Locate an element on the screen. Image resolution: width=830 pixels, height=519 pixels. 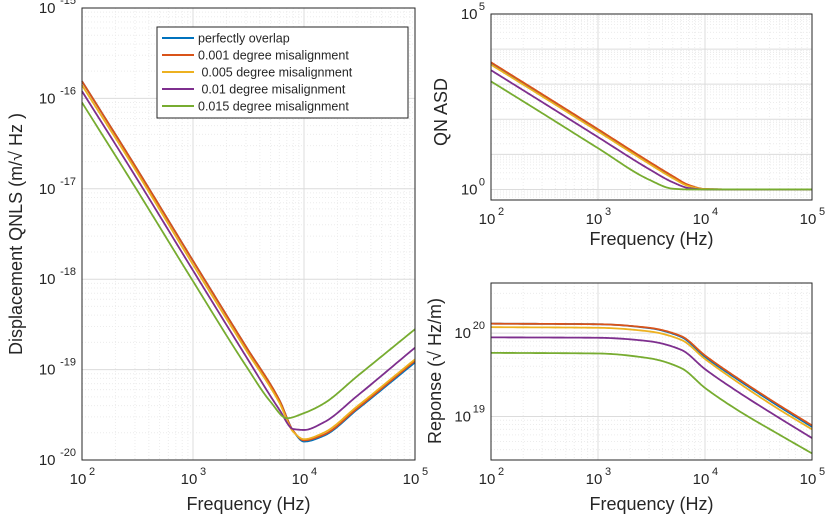
response-y-tick-exponent: 20 is located at coordinates (479, 326).